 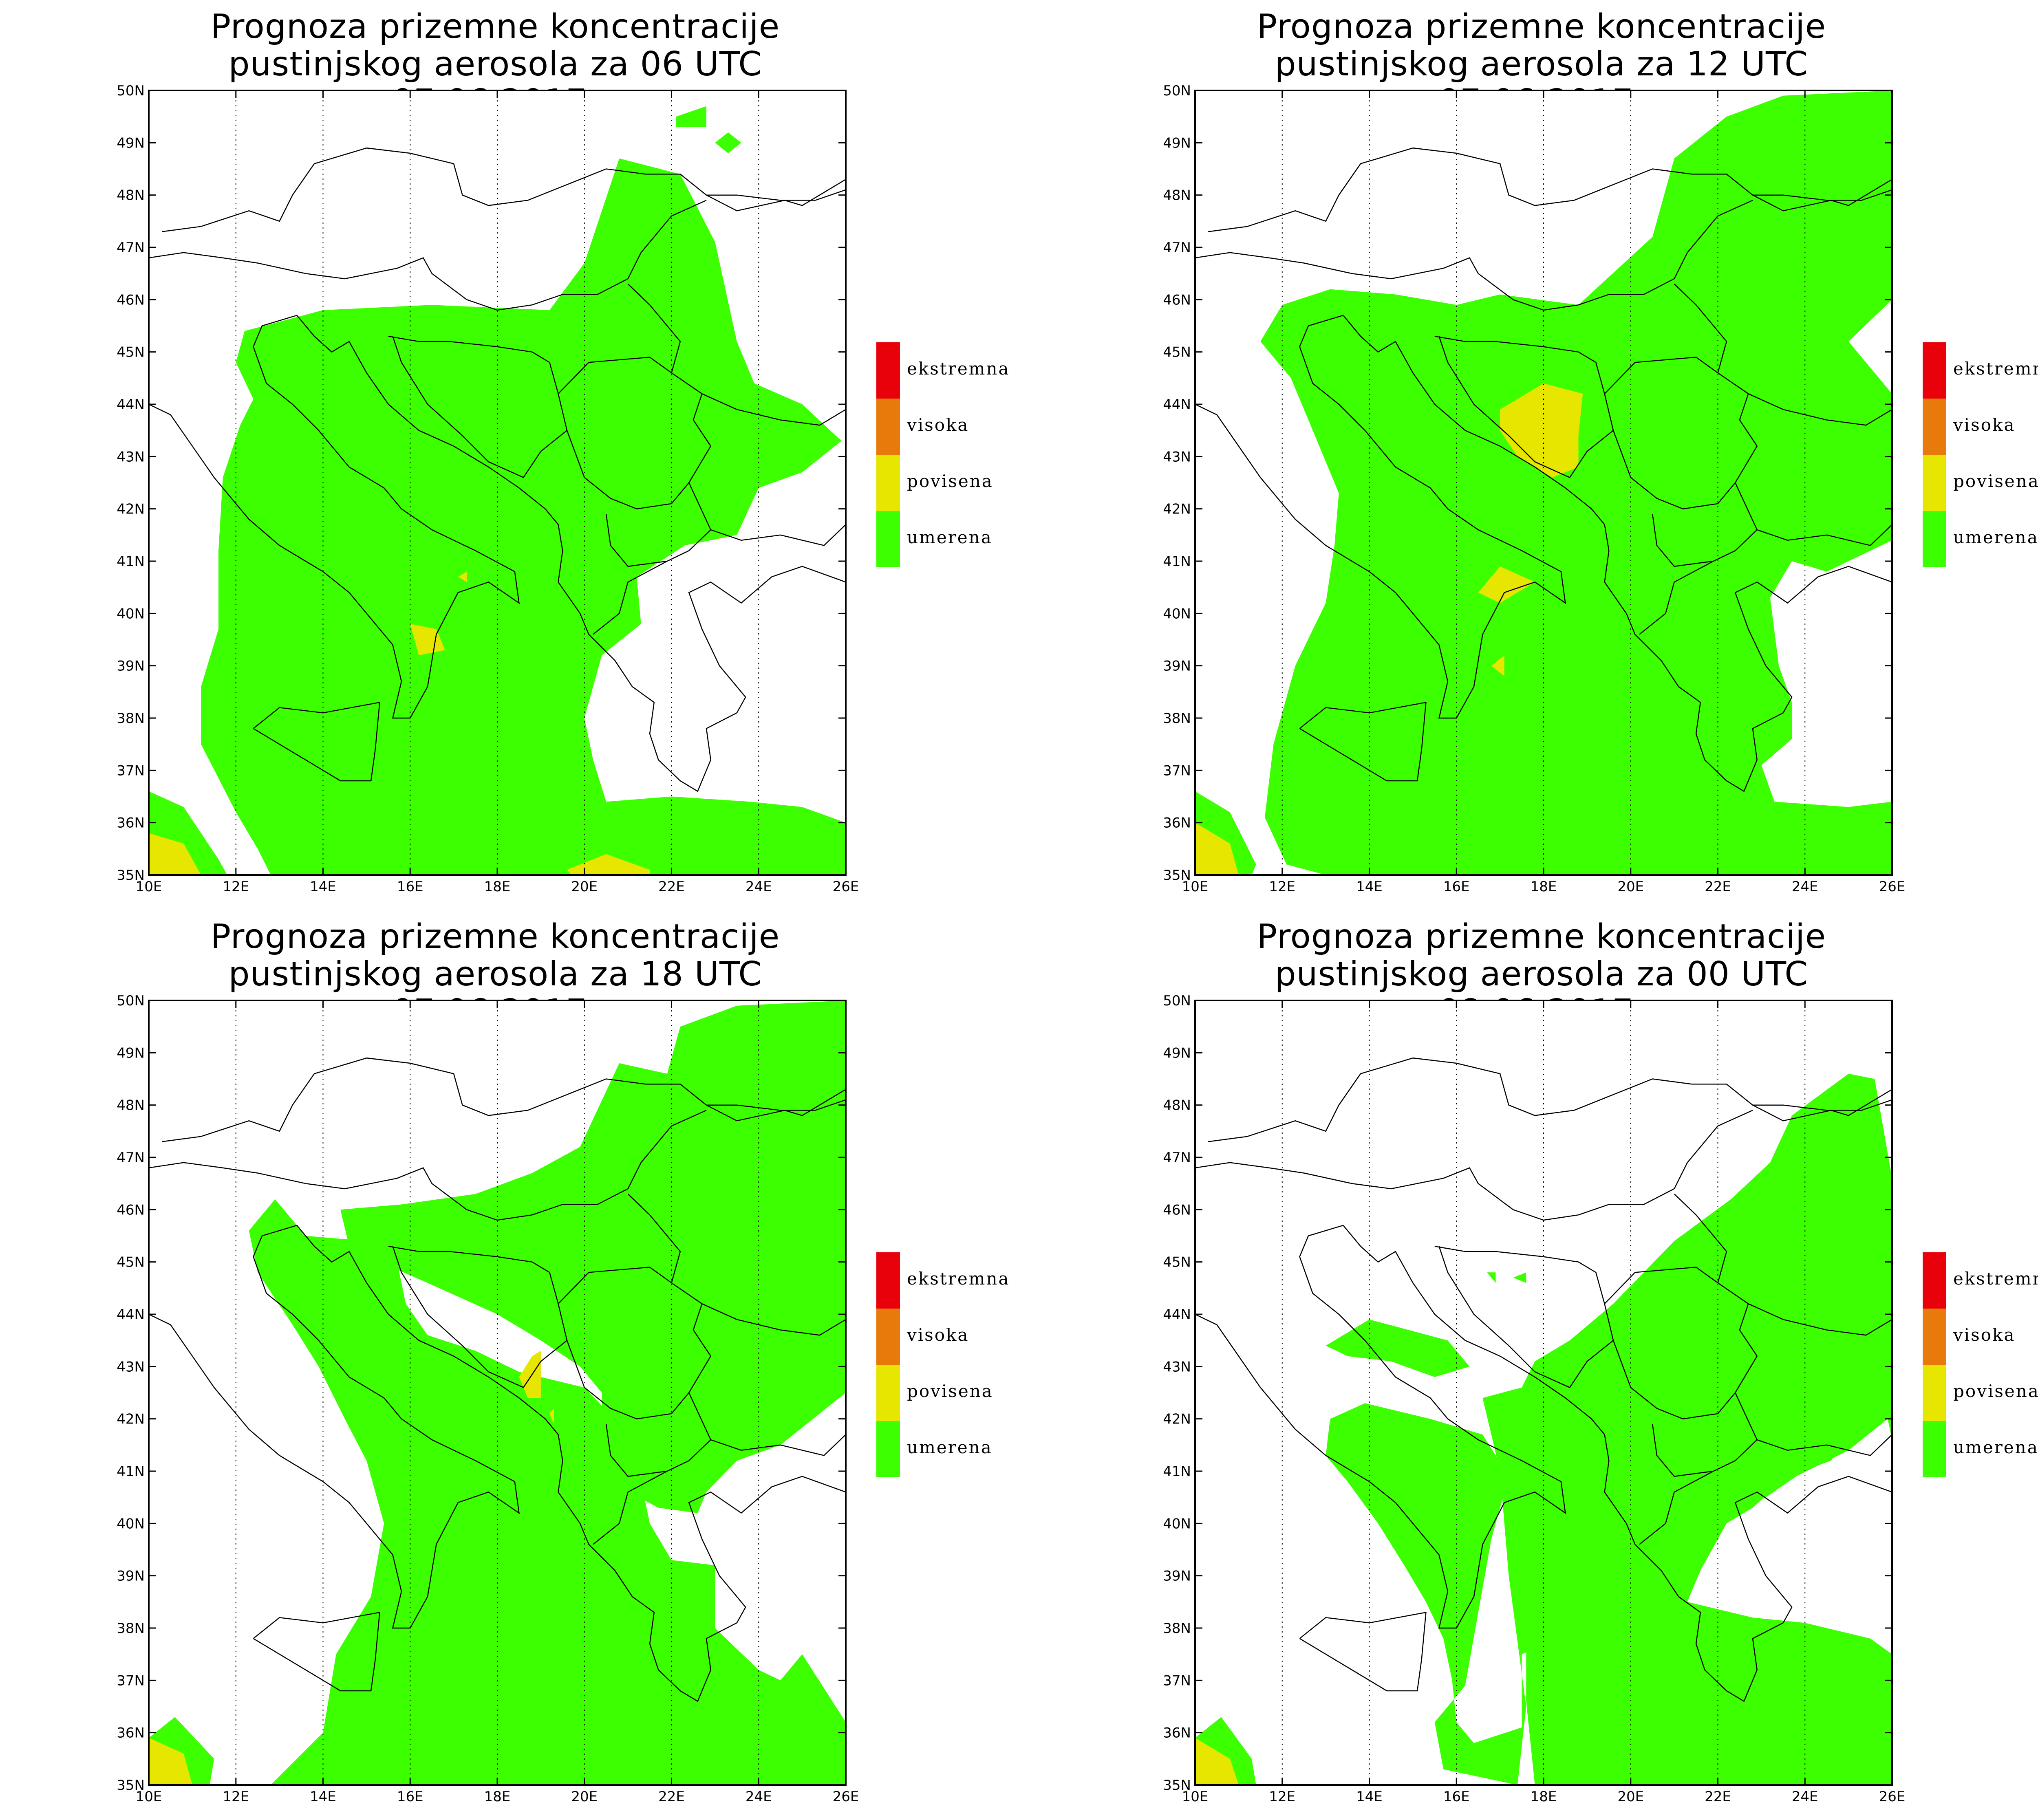 I want to click on coastlines-borders, so click(x=1543, y=470).